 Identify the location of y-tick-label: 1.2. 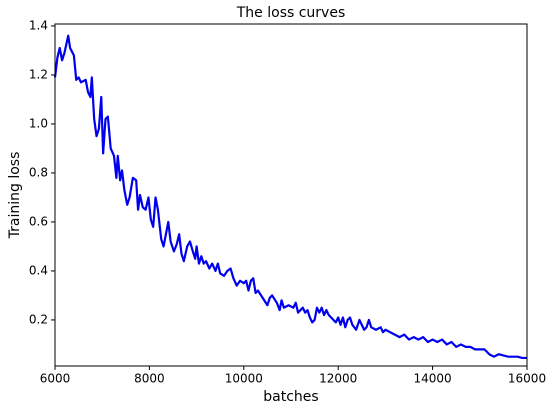
(38, 74).